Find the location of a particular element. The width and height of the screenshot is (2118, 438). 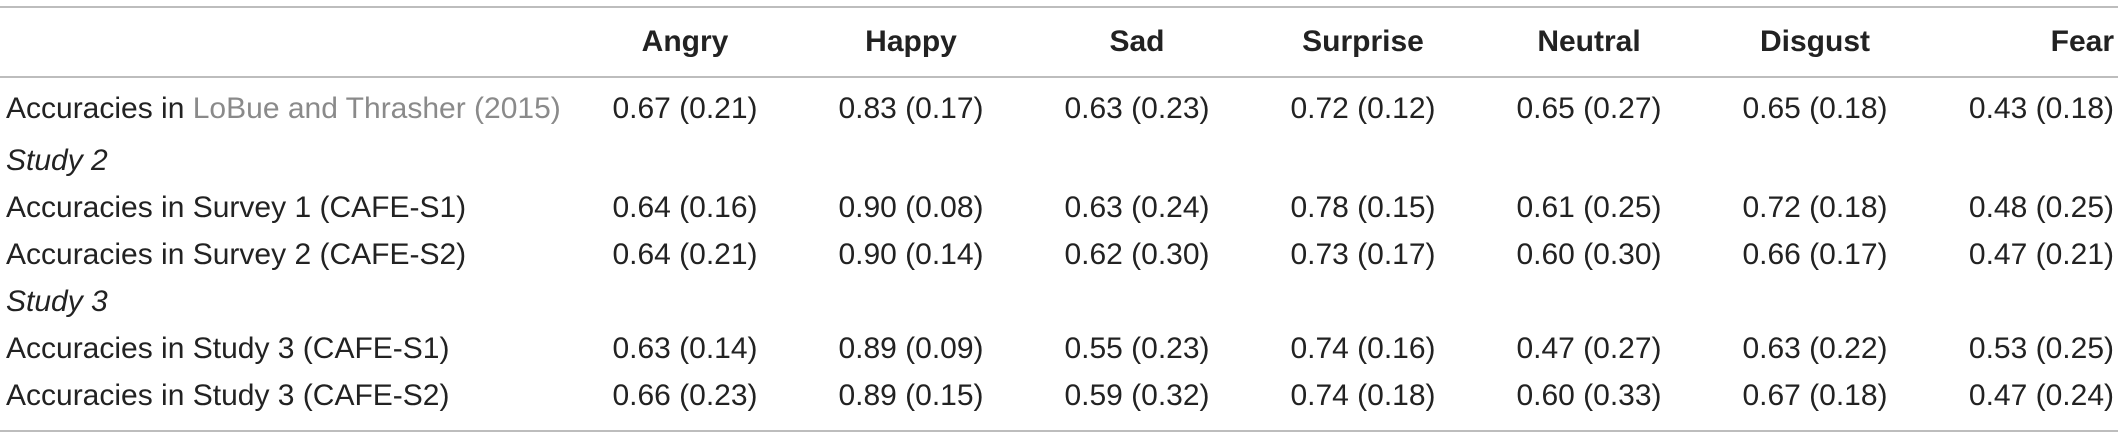

table-cell: 0.61 (0.25) is located at coordinates (1589, 207).